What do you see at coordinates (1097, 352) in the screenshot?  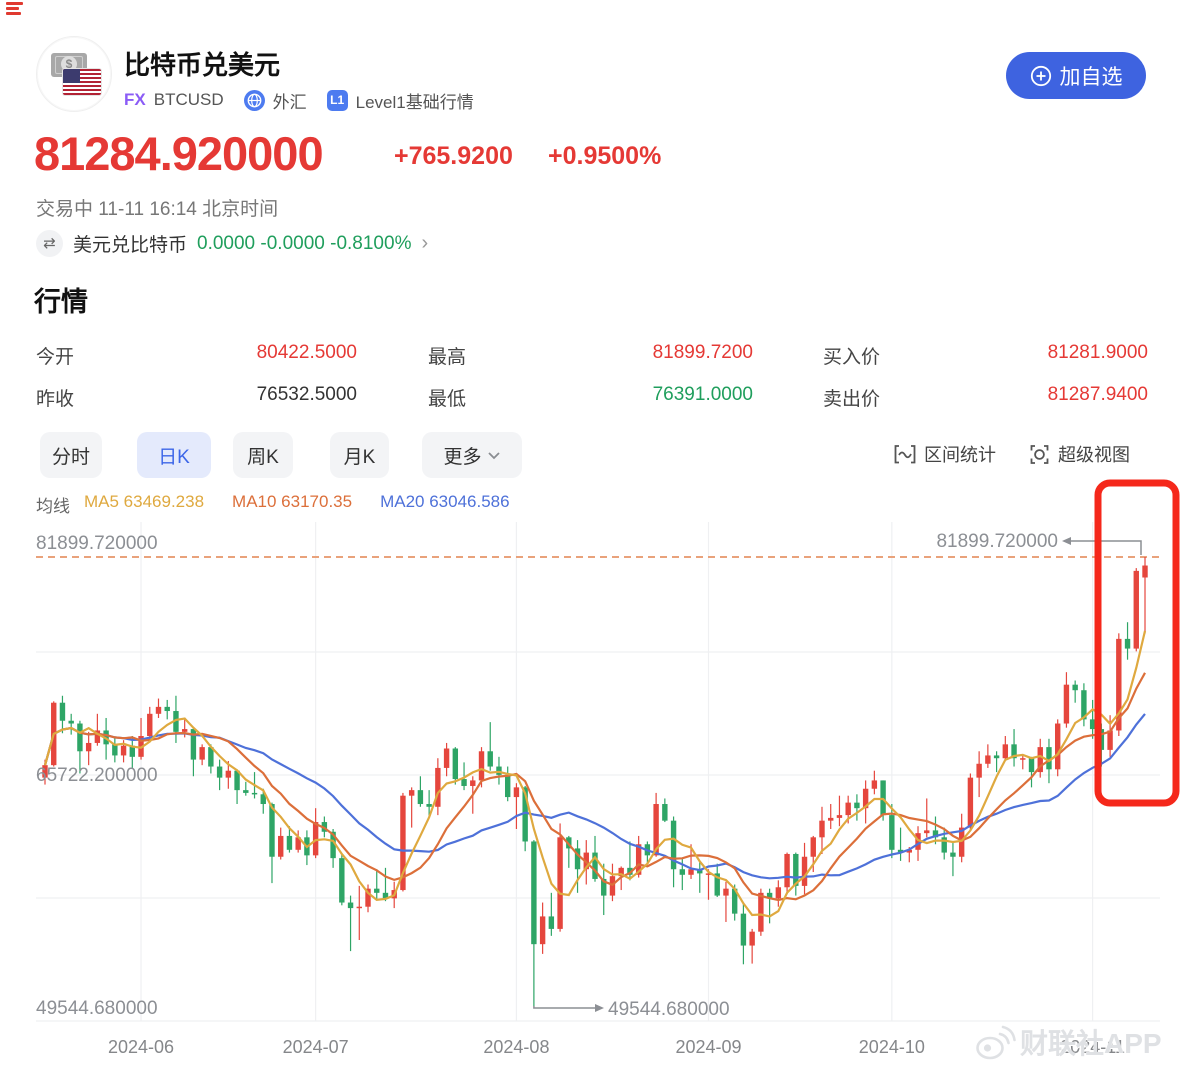 I see `quote-value: 81281.9000` at bounding box center [1097, 352].